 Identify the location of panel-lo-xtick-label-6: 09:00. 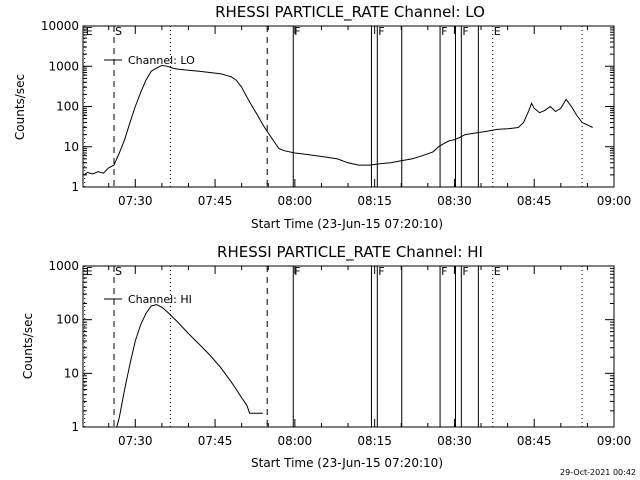
(614, 201).